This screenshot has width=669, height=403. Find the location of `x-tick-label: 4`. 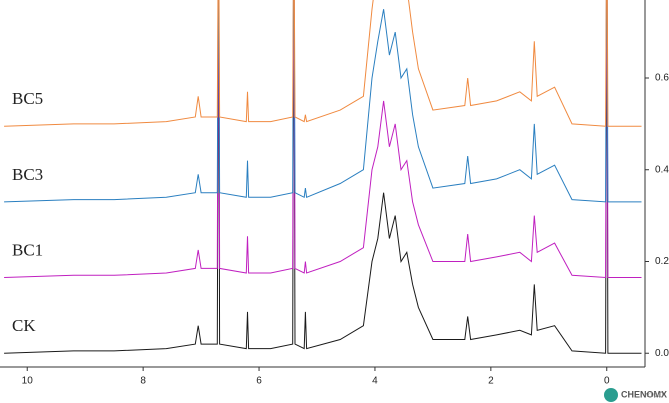

x-tick-label: 4 is located at coordinates (375, 381).